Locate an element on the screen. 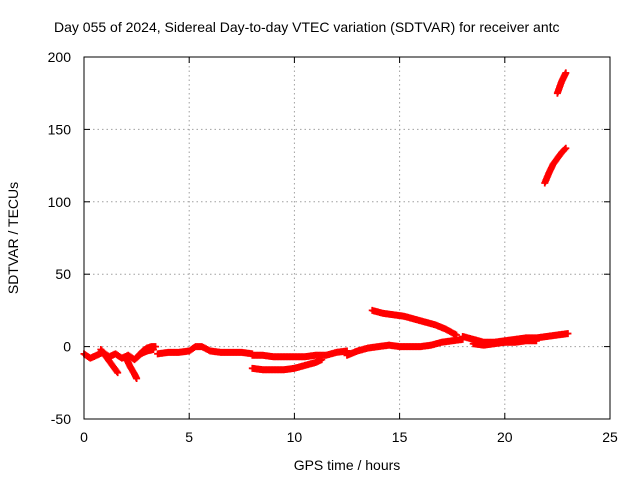  x-tick-label: 20 is located at coordinates (505, 437).